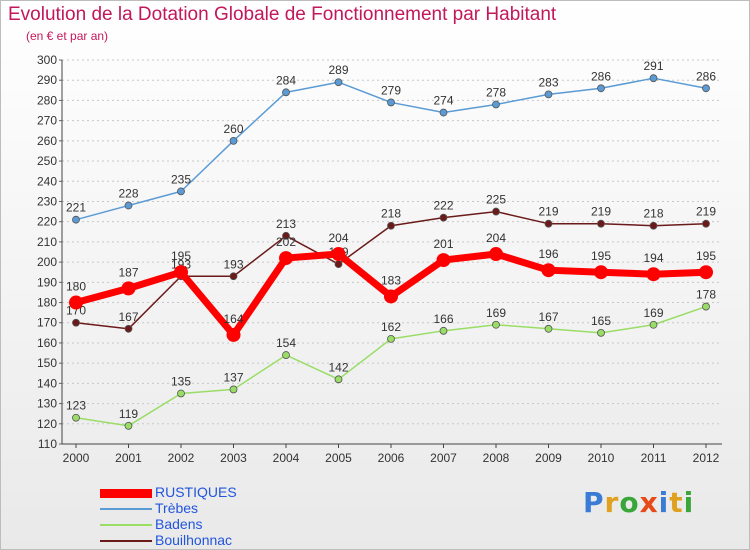  Describe the element at coordinates (76, 208) in the screenshot. I see `data-label: 221` at that location.